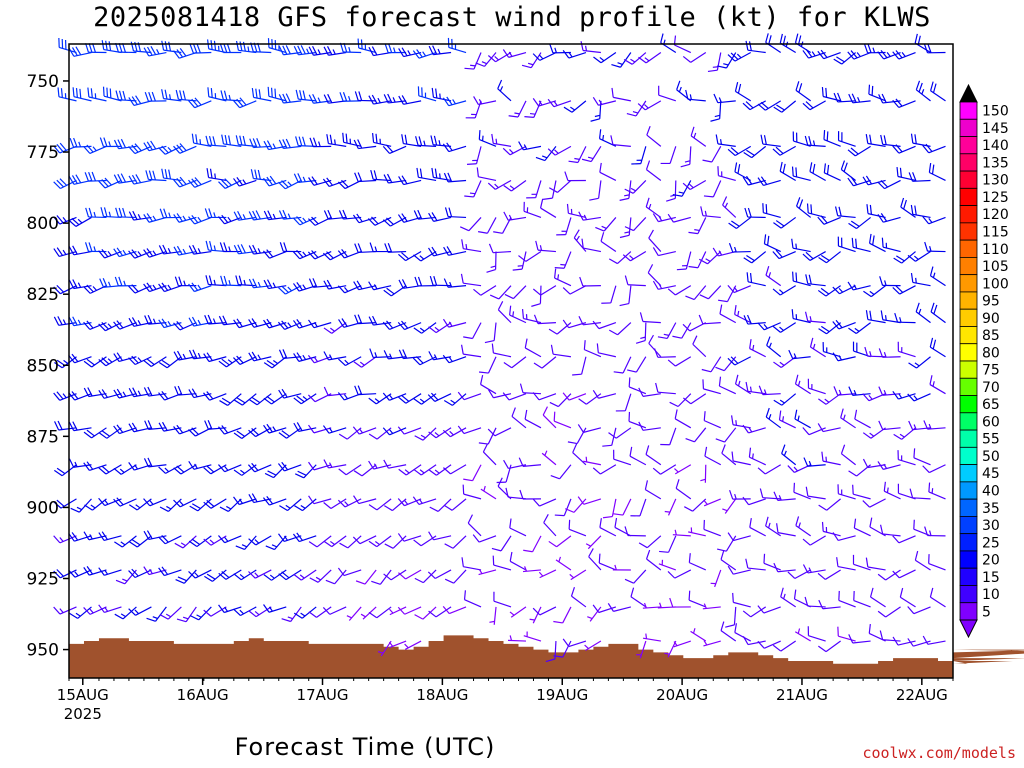  What do you see at coordinates (43, 437) in the screenshot?
I see `y-tick-label: 875` at bounding box center [43, 437].